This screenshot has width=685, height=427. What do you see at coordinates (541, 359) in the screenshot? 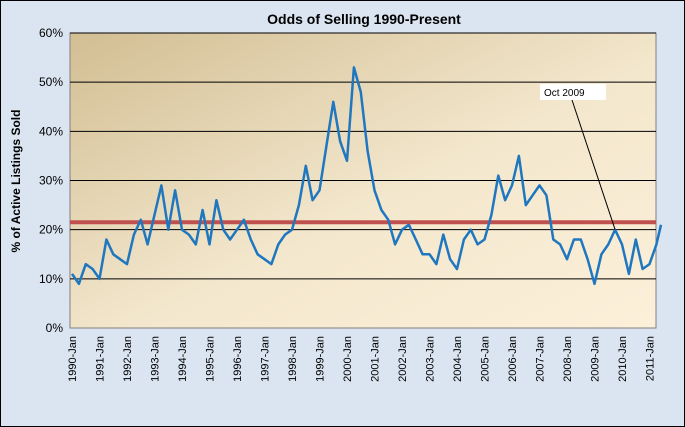
I see `x-tick-label: 2007-Jan` at bounding box center [541, 359].